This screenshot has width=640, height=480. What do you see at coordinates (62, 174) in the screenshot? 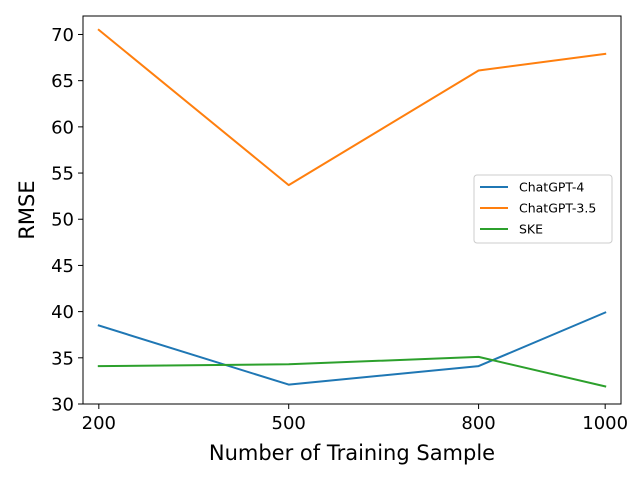
I see `y-tick-label: 55` at bounding box center [62, 174].